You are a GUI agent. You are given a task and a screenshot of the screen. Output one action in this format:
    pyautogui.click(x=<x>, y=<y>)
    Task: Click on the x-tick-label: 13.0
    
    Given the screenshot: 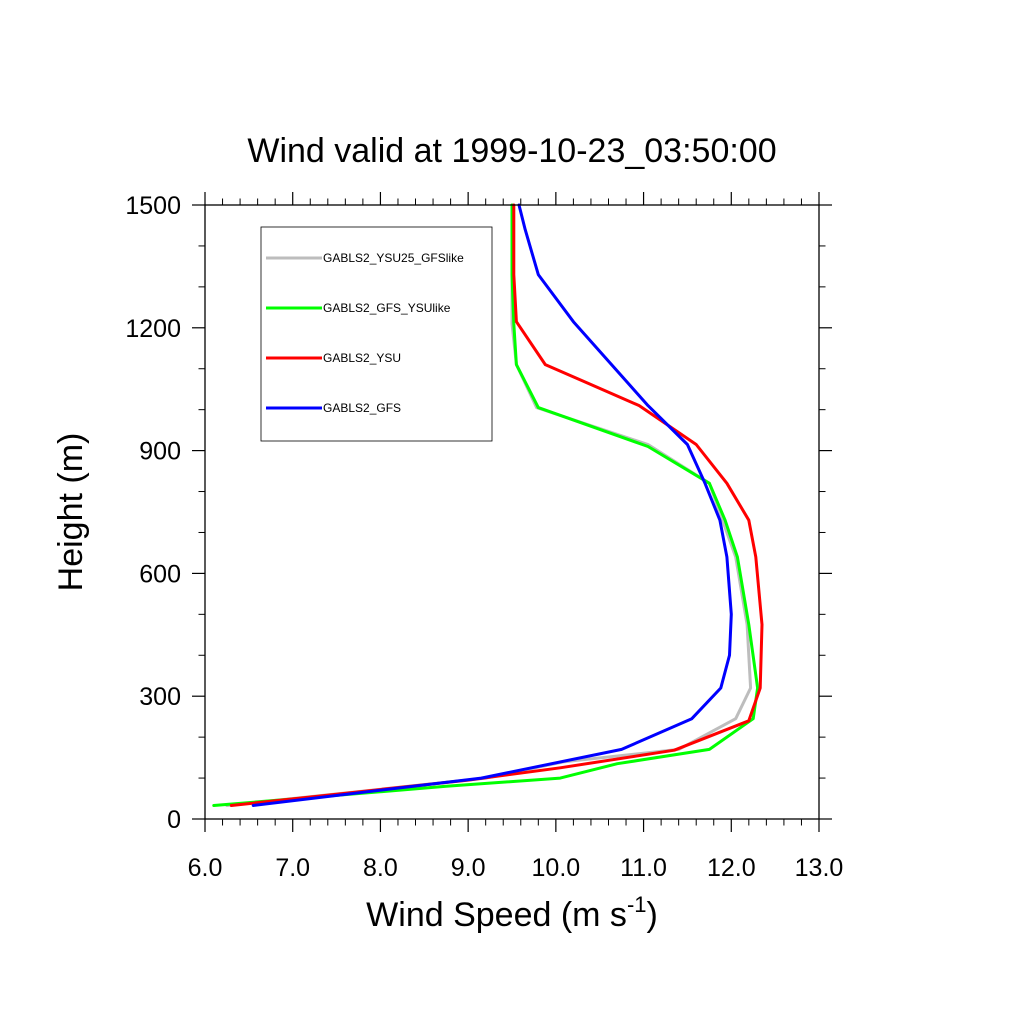 What is the action you would take?
    pyautogui.click(x=819, y=868)
    